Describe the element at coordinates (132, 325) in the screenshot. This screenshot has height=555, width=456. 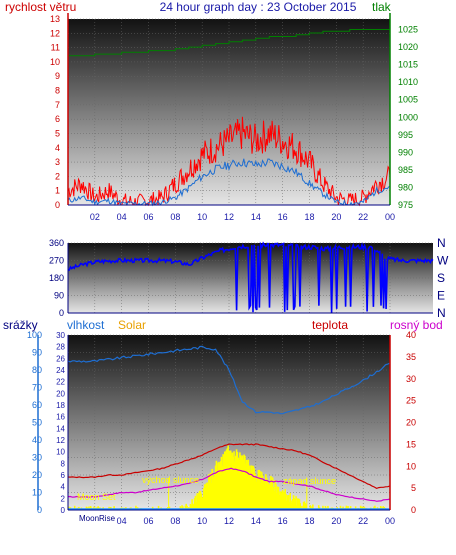
I see `solar-legend: Solar` at that location.